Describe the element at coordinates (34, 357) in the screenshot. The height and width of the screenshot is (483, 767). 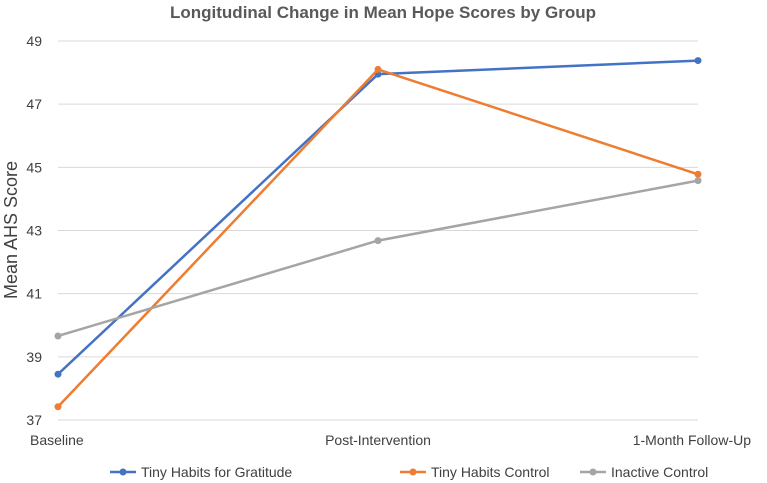
I see `y-tick-label: 39` at that location.